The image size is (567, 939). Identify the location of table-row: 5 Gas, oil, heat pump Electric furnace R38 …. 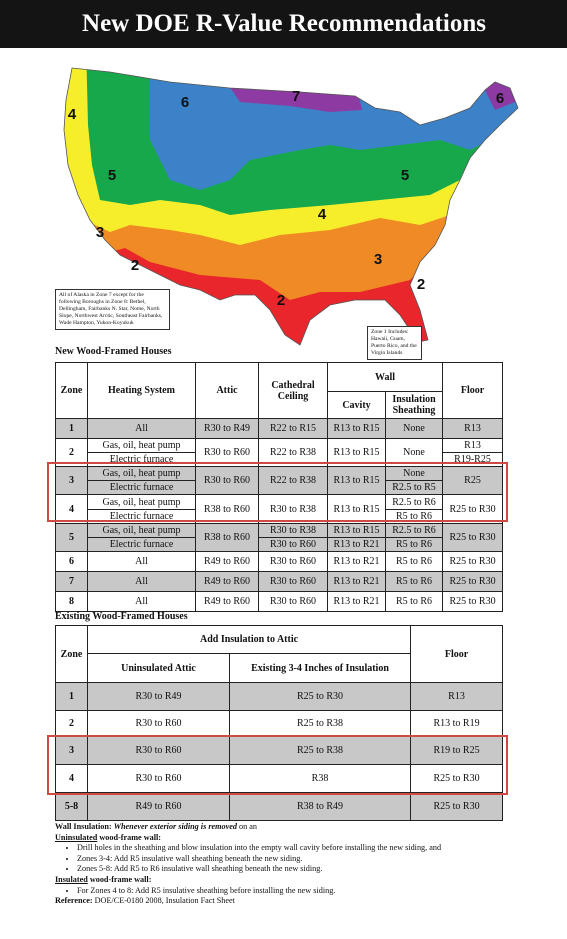
(279, 537).